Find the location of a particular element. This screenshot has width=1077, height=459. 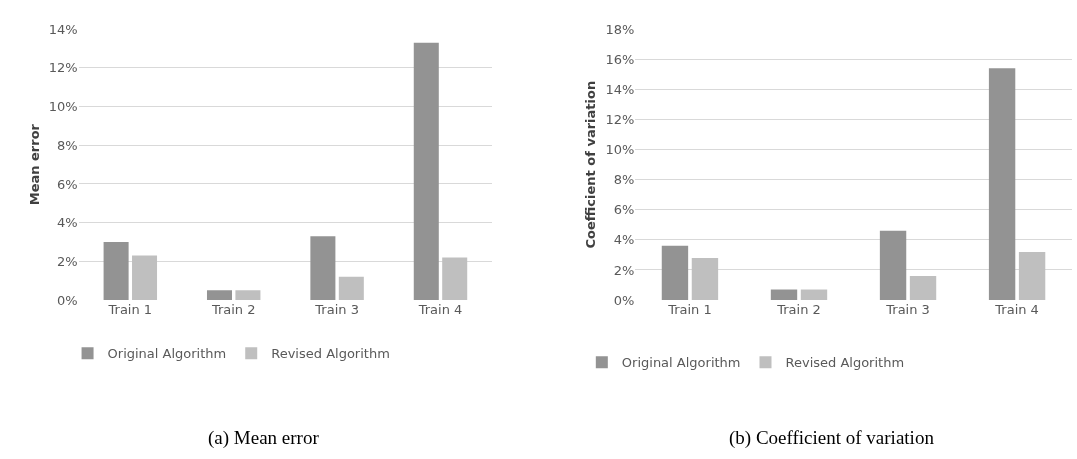

y-tick-label: 18% is located at coordinates (620, 29).